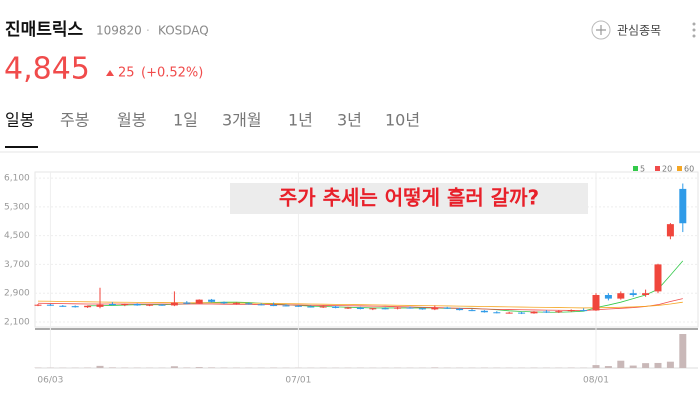 This screenshot has width=700, height=404. What do you see at coordinates (298, 381) in the screenshot?
I see `x-tick-label: 07/01` at bounding box center [298, 381].